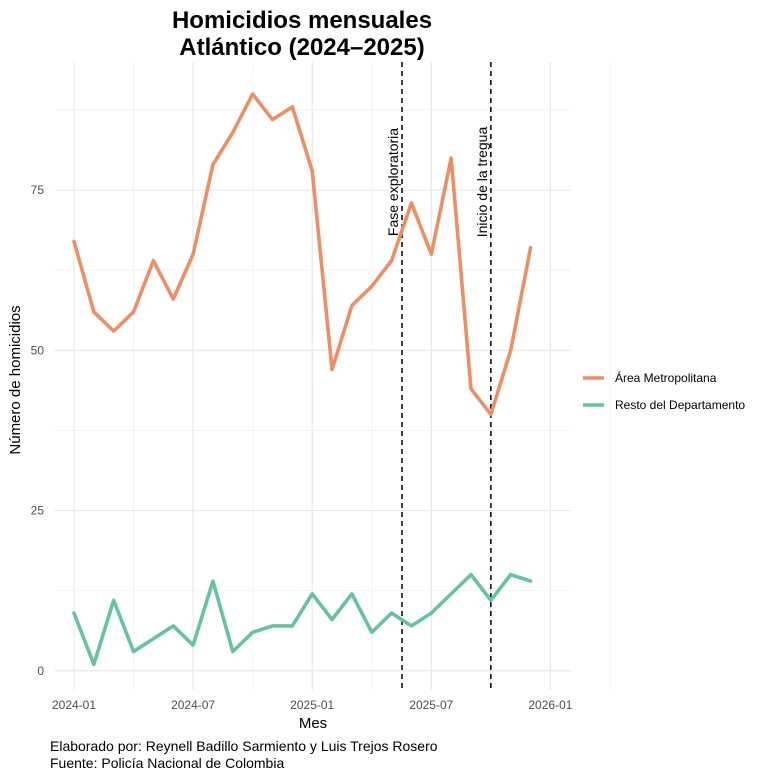  What do you see at coordinates (313, 723) in the screenshot?
I see `x-axis-title: Mes` at bounding box center [313, 723].